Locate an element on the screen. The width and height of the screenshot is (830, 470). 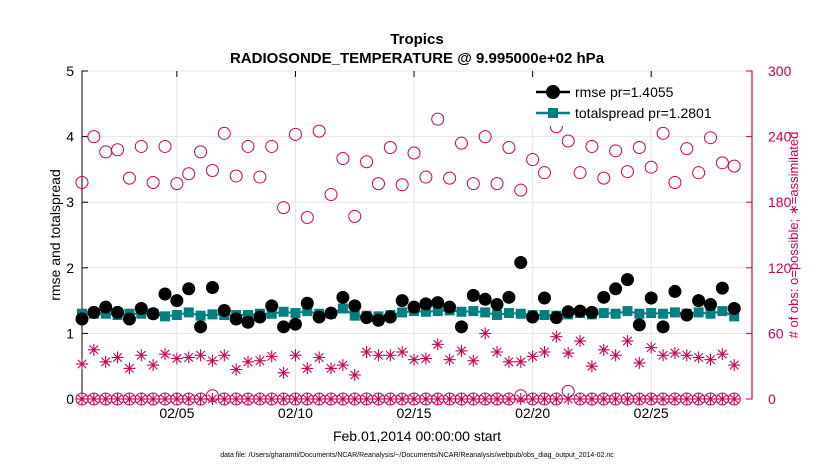
series-rmse is located at coordinates (408, 295).